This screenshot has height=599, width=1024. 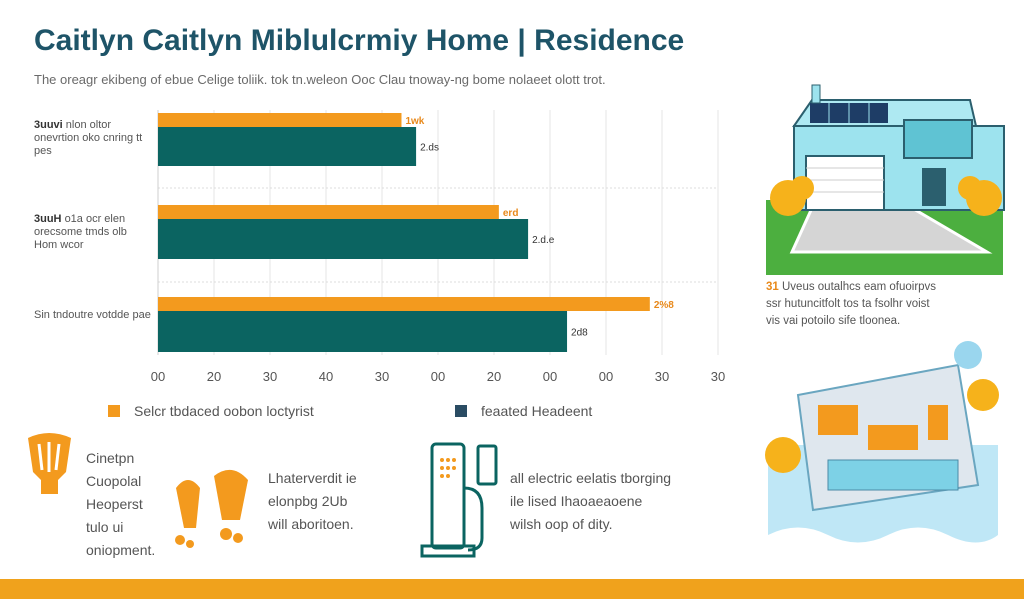 I want to click on note-1: Cinetpn Cuopolal Heoperst tulo ui oniopment., so click(x=121, y=504).